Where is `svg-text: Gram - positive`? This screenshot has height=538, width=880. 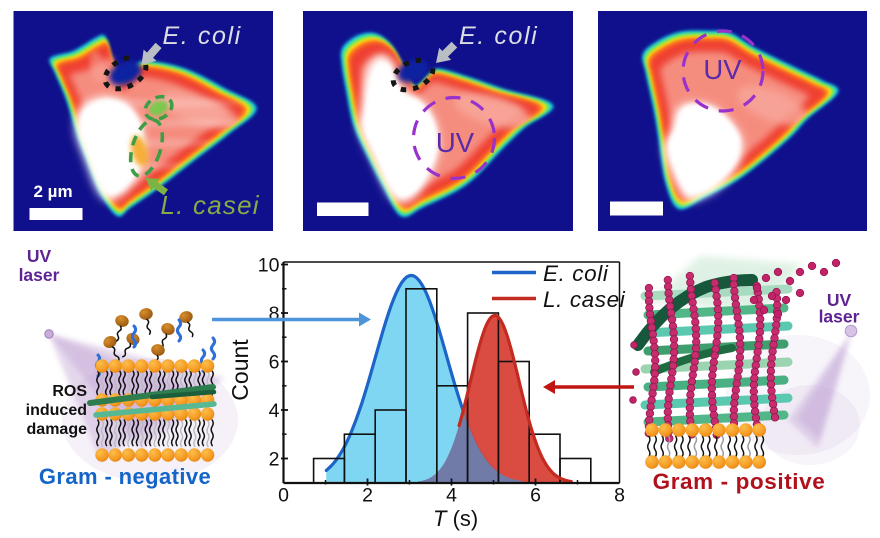 svg-text: Gram - positive is located at coordinates (739, 481).